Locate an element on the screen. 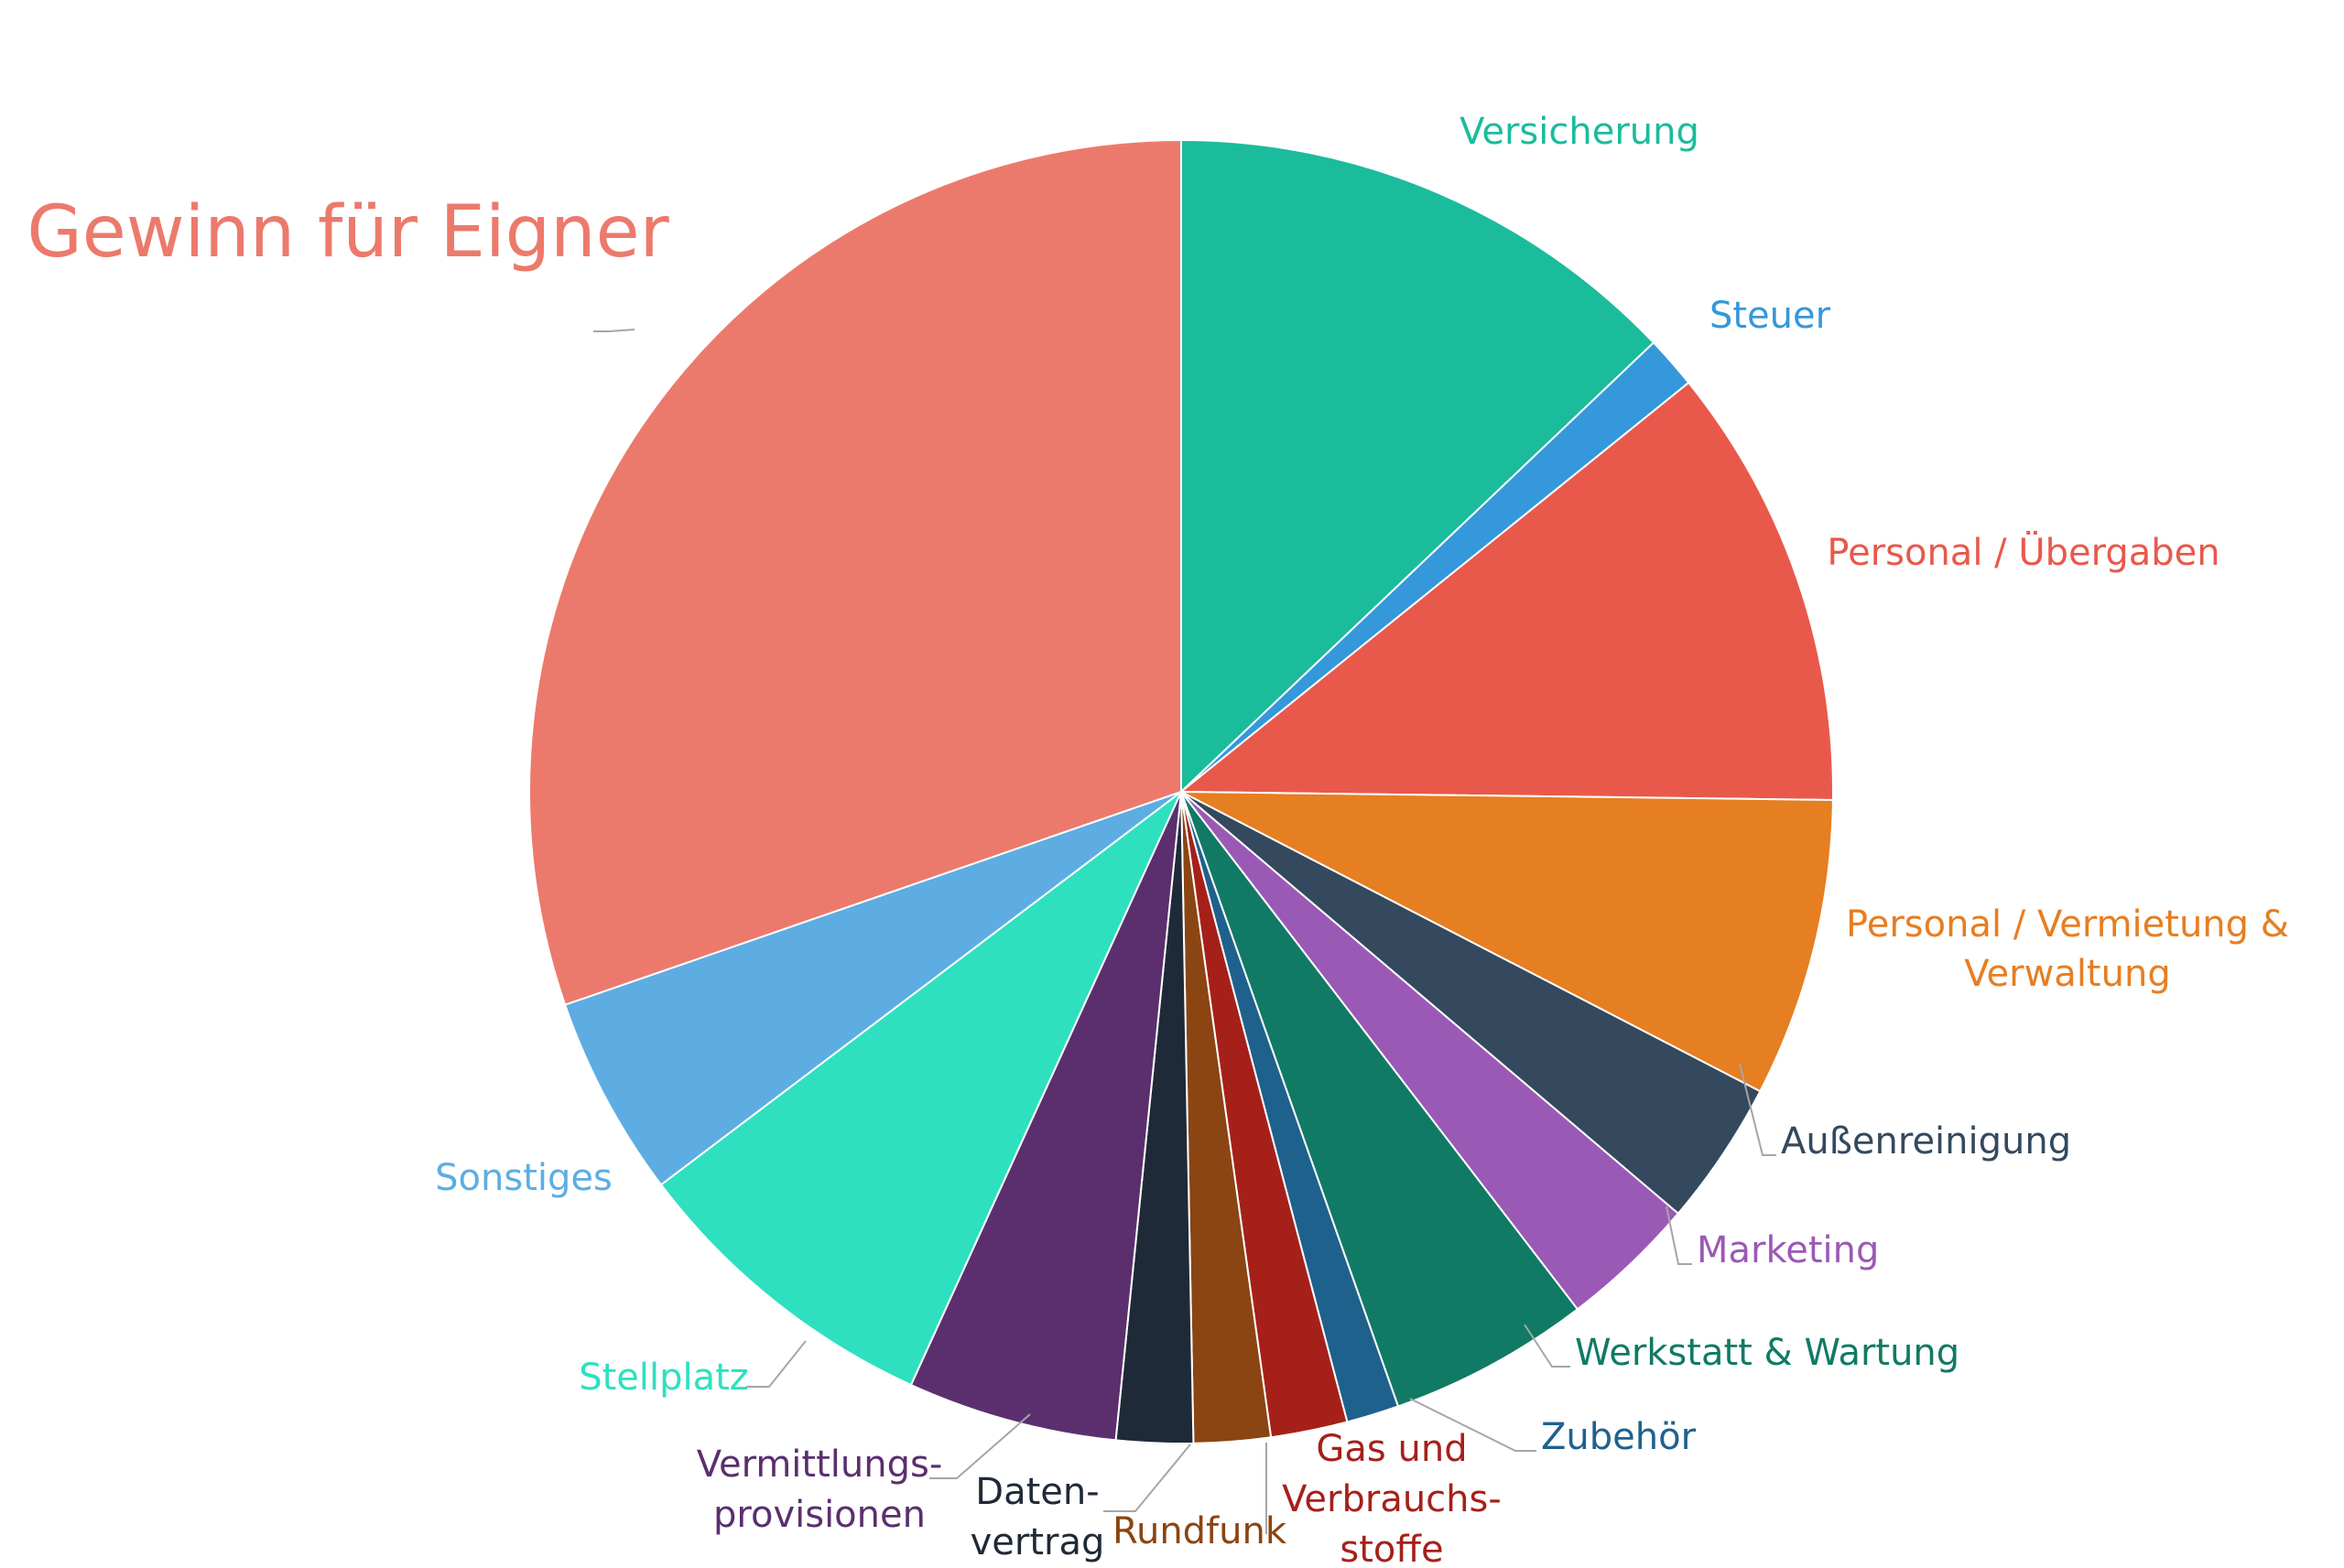 This screenshot has height=1568, width=2344. slice-werkstatt-wartung is located at coordinates (1379, 1099).